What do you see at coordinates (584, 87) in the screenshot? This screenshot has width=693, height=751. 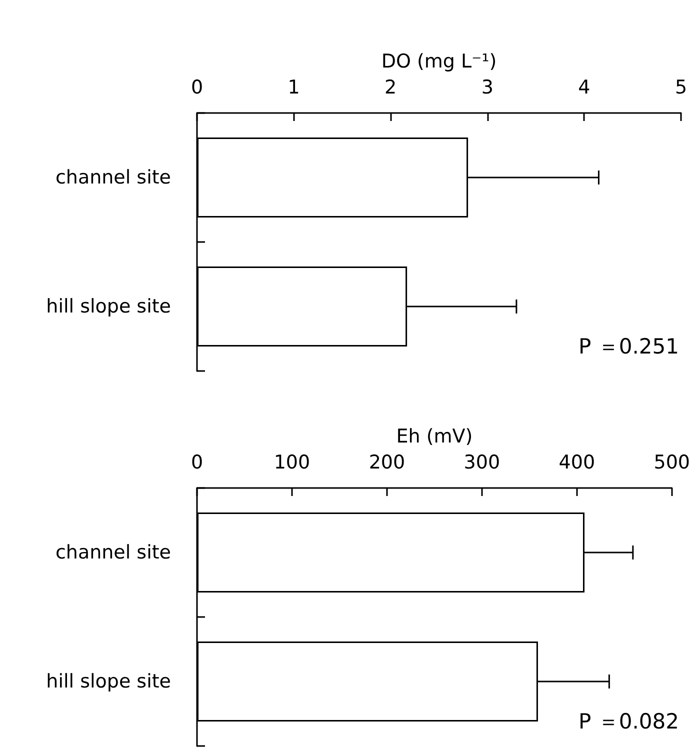 I see `x-tick-label: 4` at bounding box center [584, 87].